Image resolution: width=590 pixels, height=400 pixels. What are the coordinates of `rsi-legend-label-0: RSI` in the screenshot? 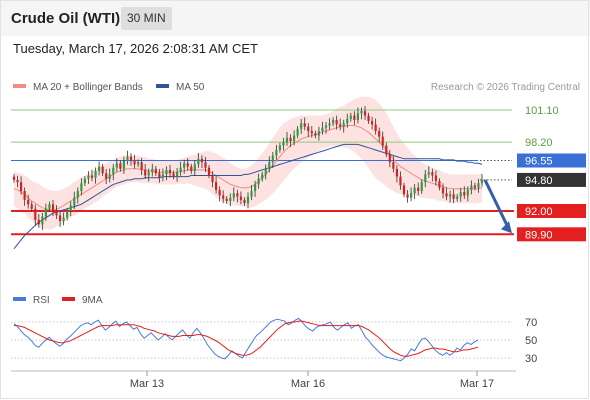 It's located at (41, 300).